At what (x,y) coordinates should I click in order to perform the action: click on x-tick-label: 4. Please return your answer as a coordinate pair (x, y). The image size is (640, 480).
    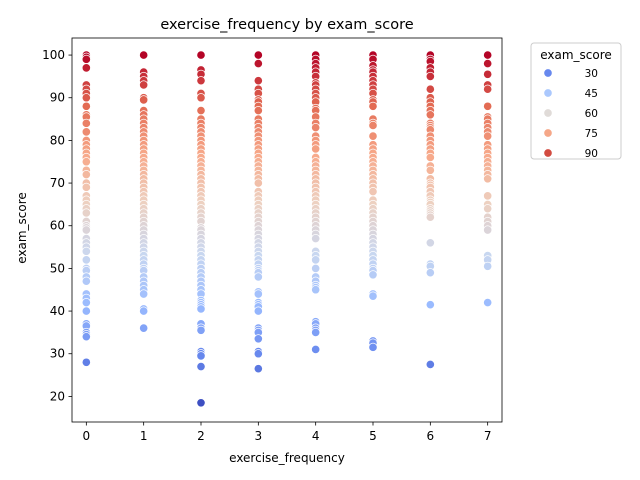
    Looking at the image, I should click on (316, 436).